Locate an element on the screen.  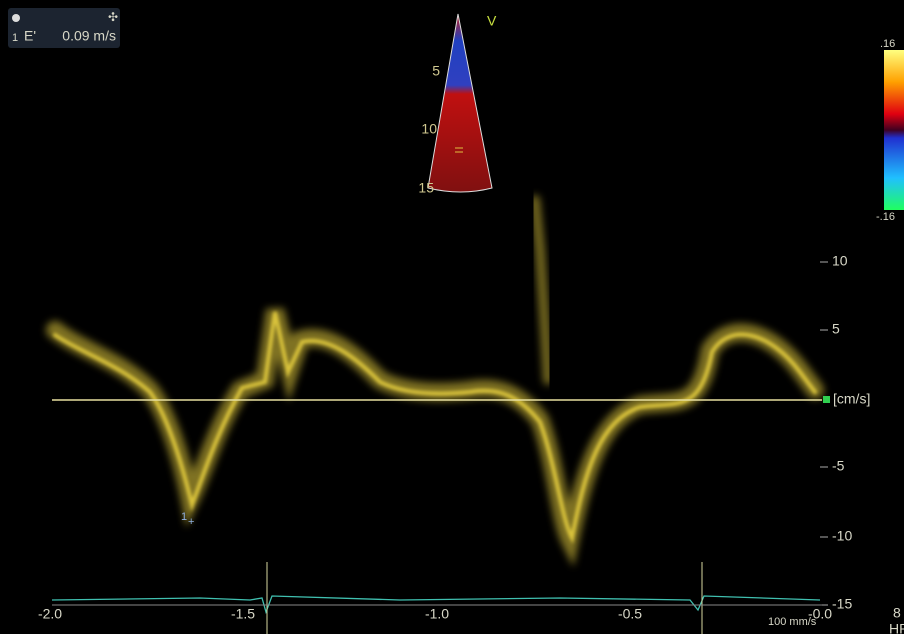
cursor-label: 1 is located at coordinates (184, 517).